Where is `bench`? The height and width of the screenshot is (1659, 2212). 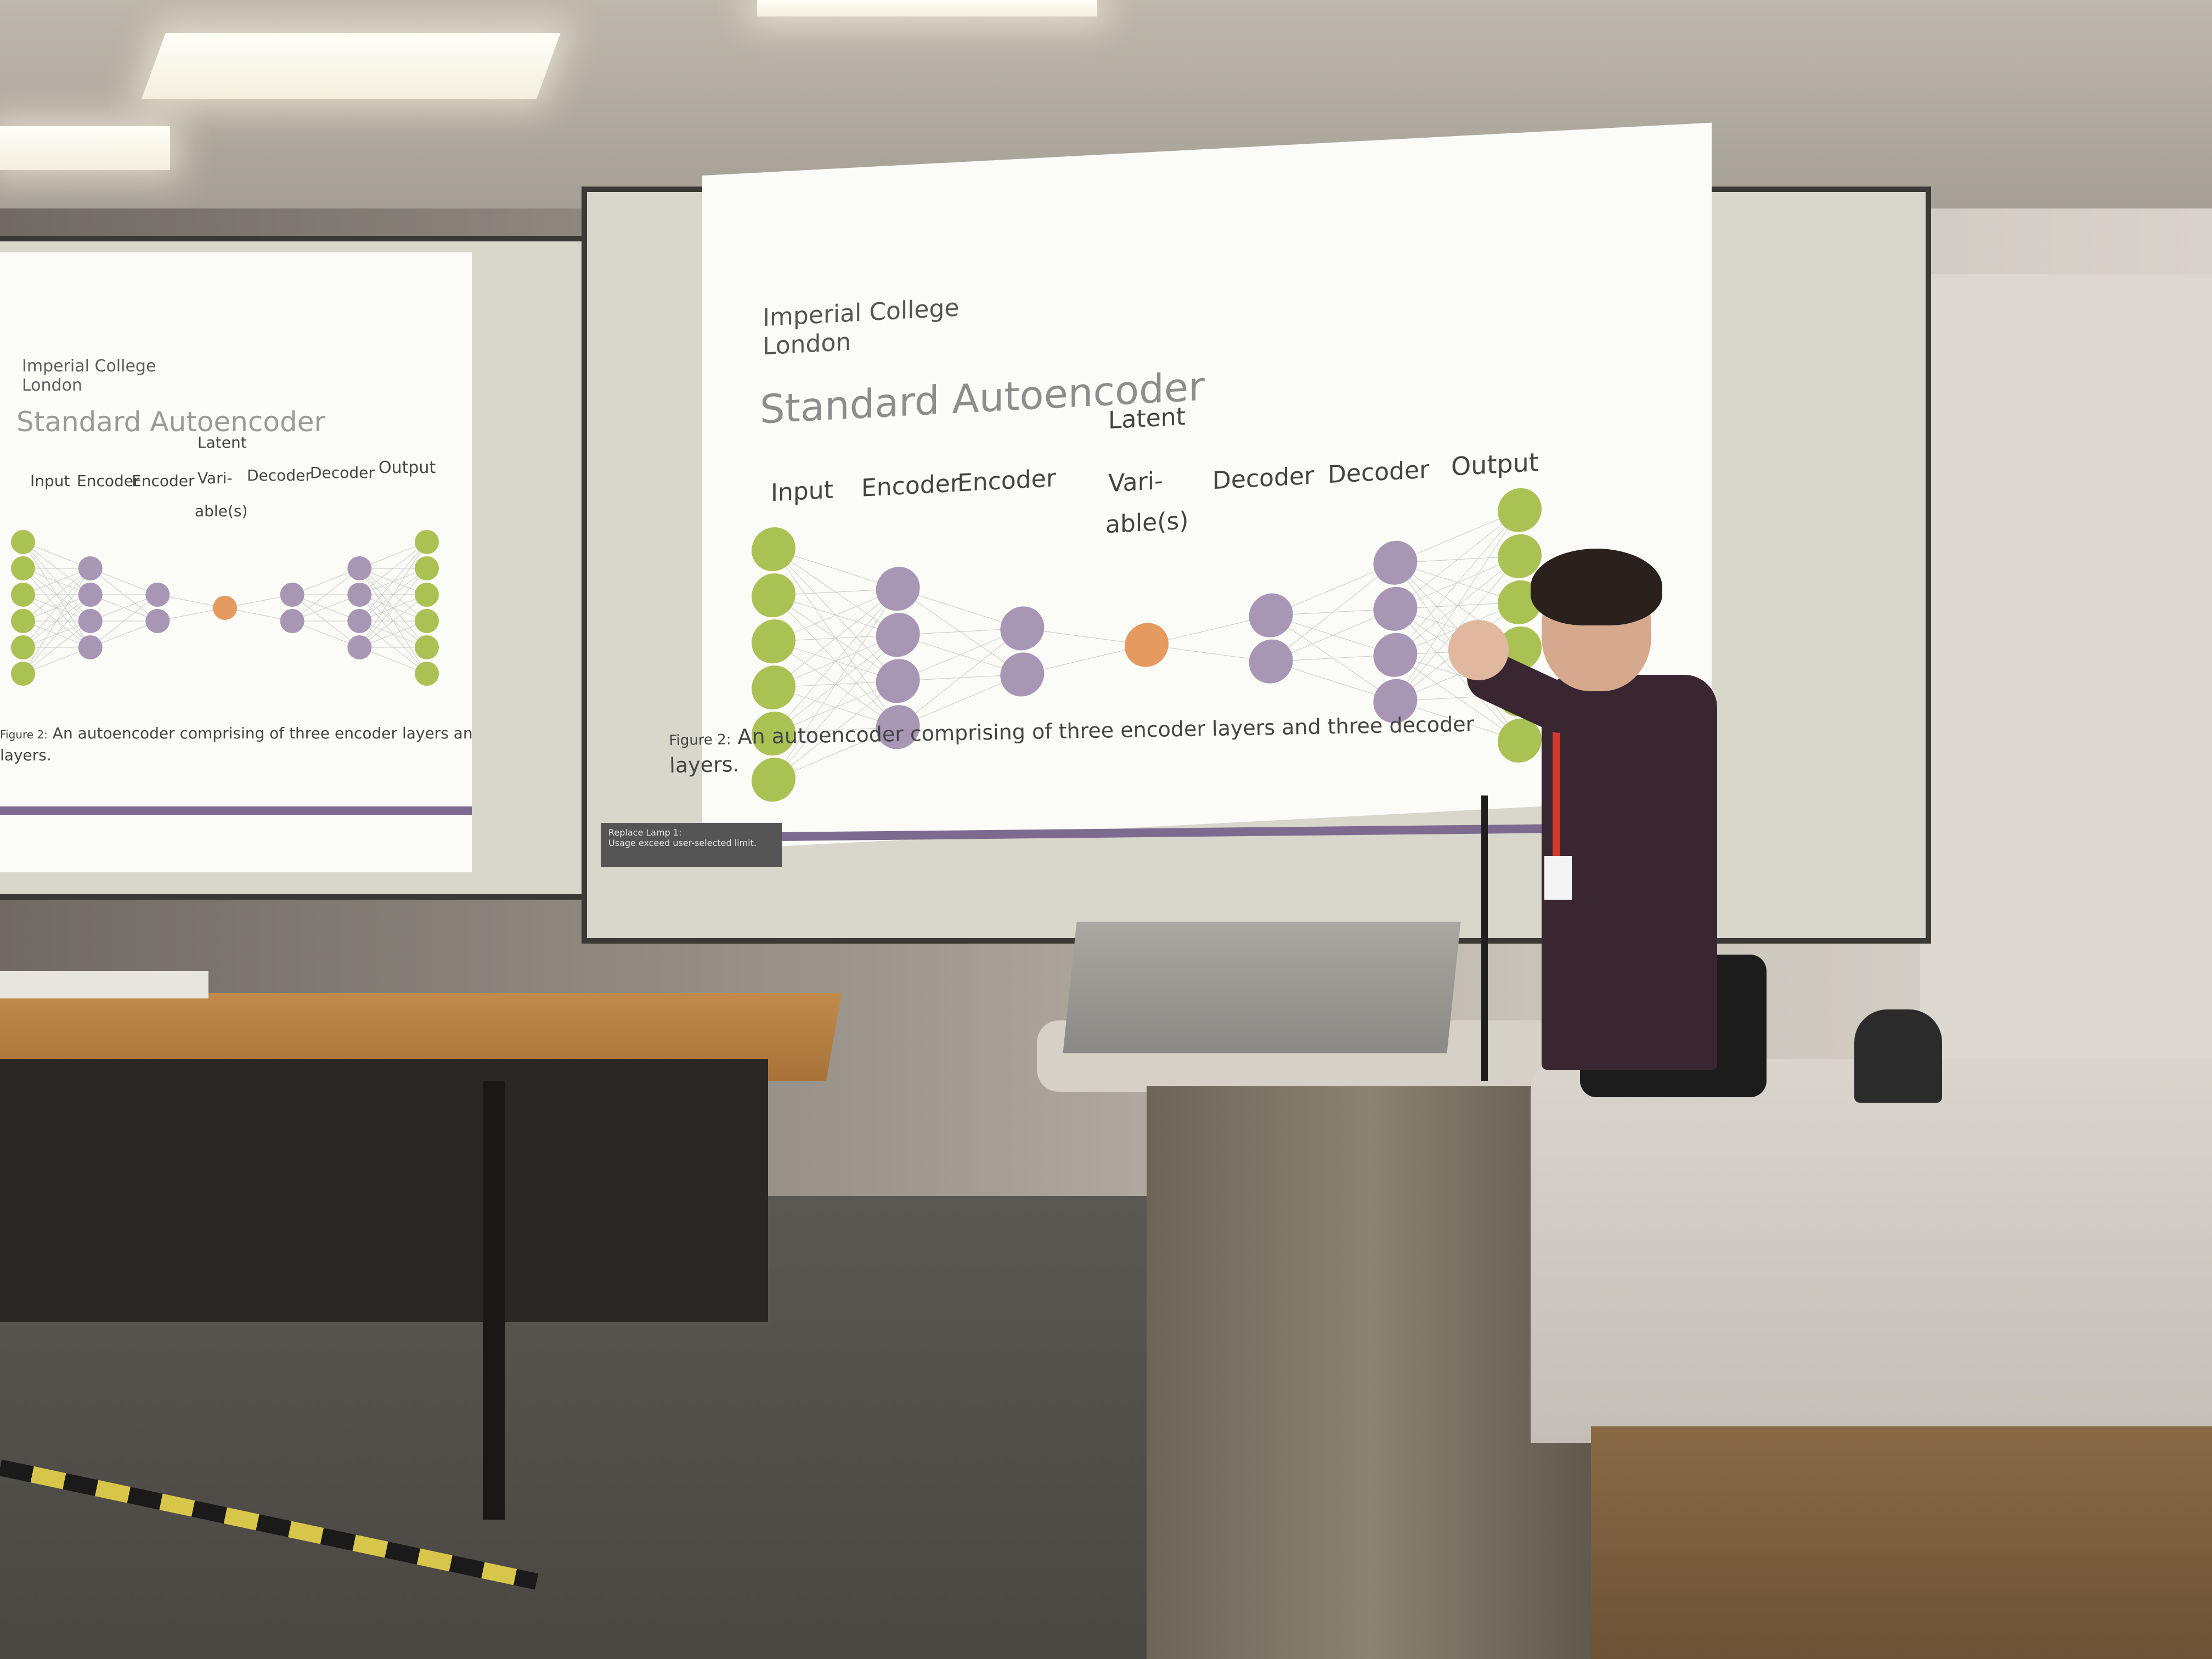
bench is located at coordinates (1871, 1251).